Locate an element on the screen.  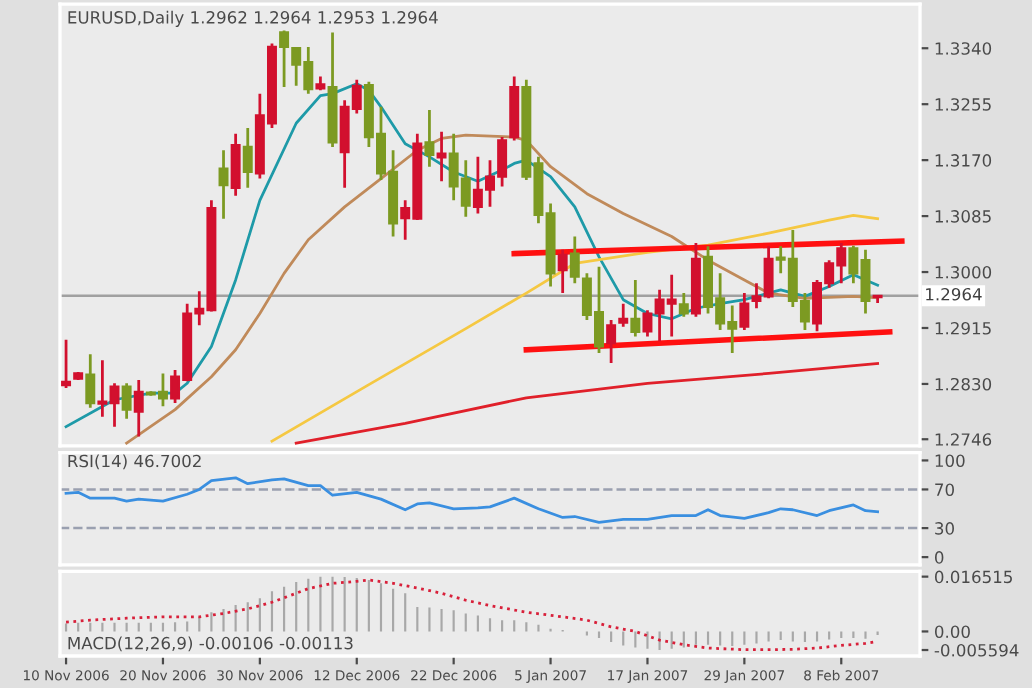
y-tick-label: -0.005594 is located at coordinates (976, 650).